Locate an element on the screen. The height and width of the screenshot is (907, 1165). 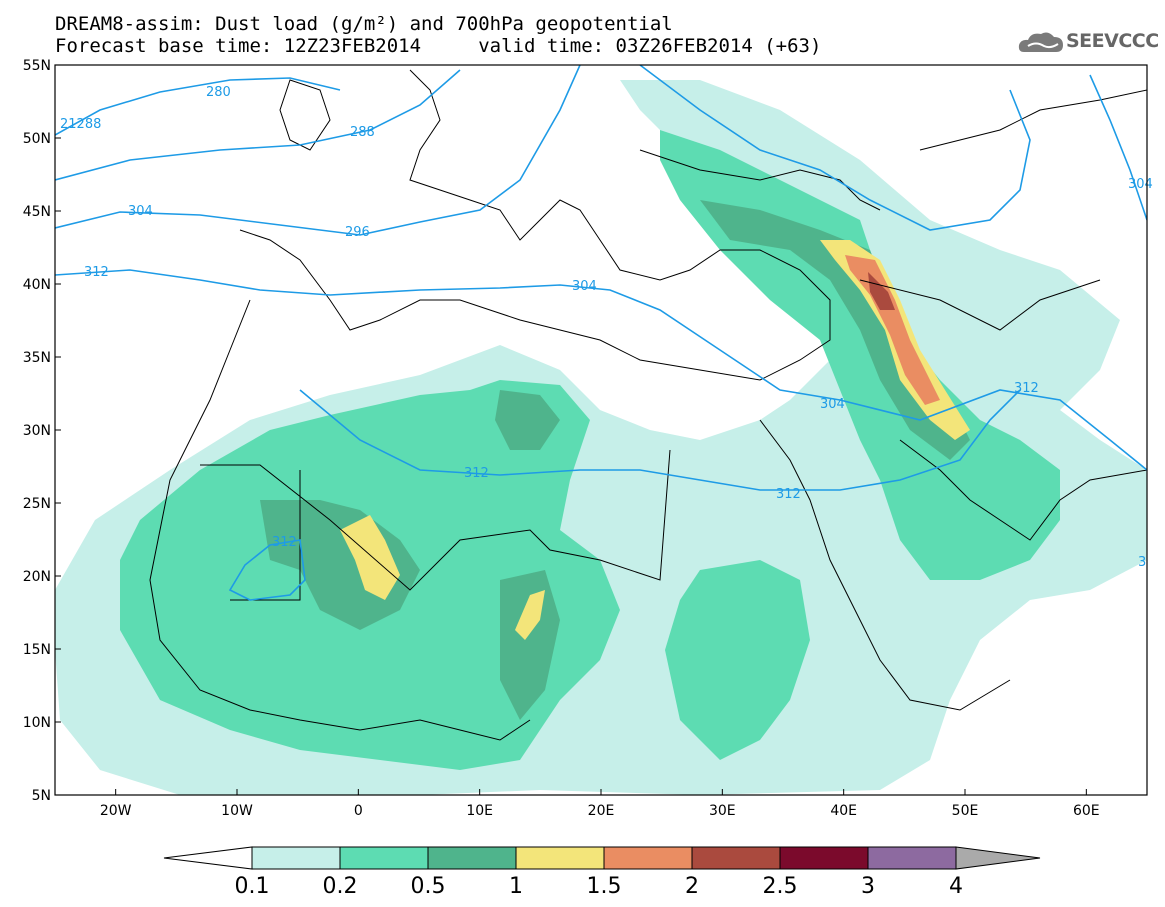
colorbar-label: 1.5 is located at coordinates (604, 886).